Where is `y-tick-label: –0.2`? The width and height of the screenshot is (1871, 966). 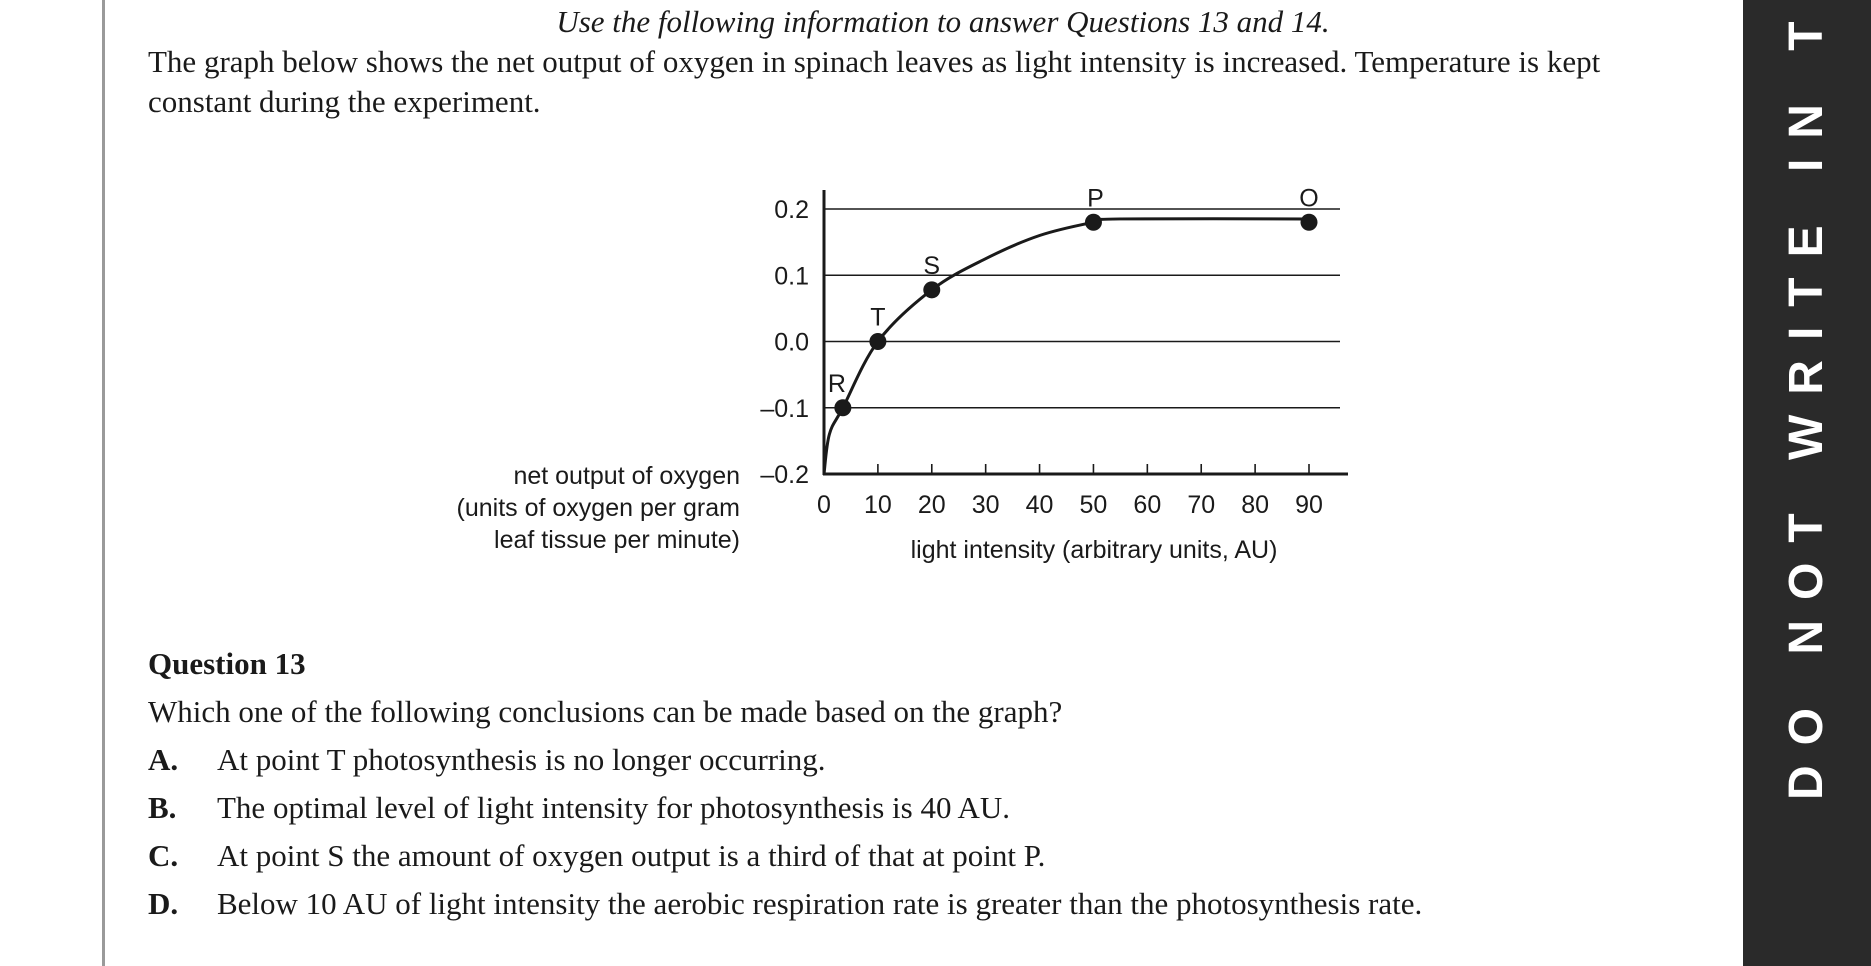 y-tick-label: –0.2 is located at coordinates (784, 475).